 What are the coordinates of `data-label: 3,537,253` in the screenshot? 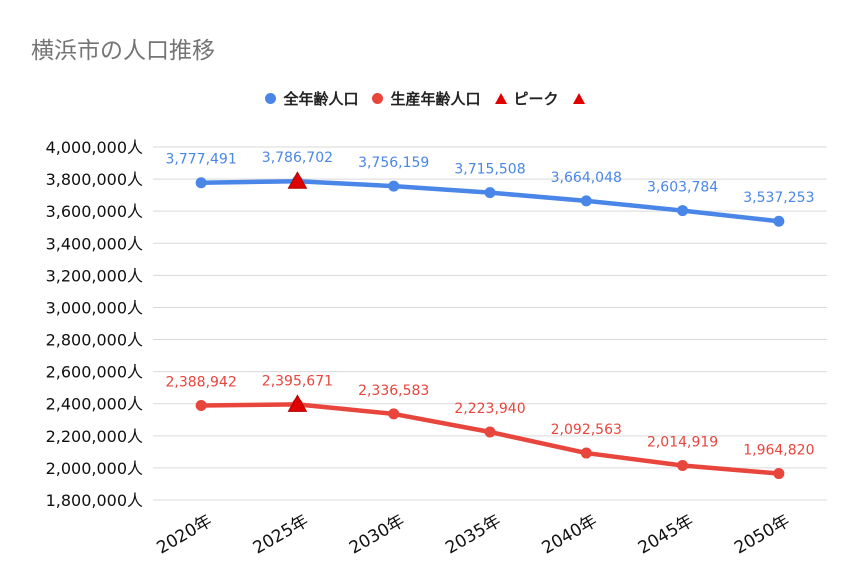 It's located at (778, 198).